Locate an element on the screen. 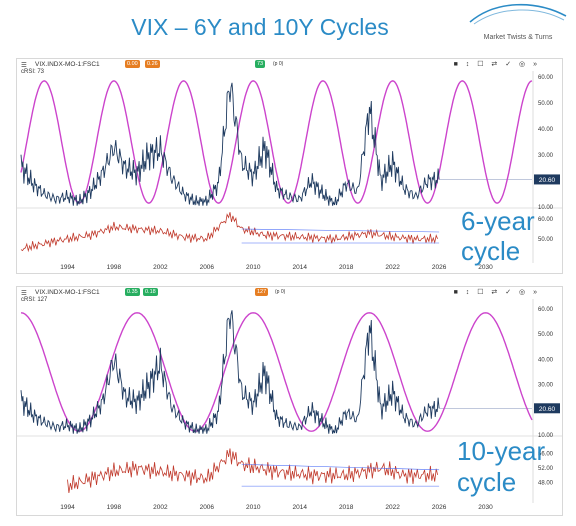 The height and width of the screenshot is (526, 576). rsi-tick-label: 48.00 is located at coordinates (546, 484).